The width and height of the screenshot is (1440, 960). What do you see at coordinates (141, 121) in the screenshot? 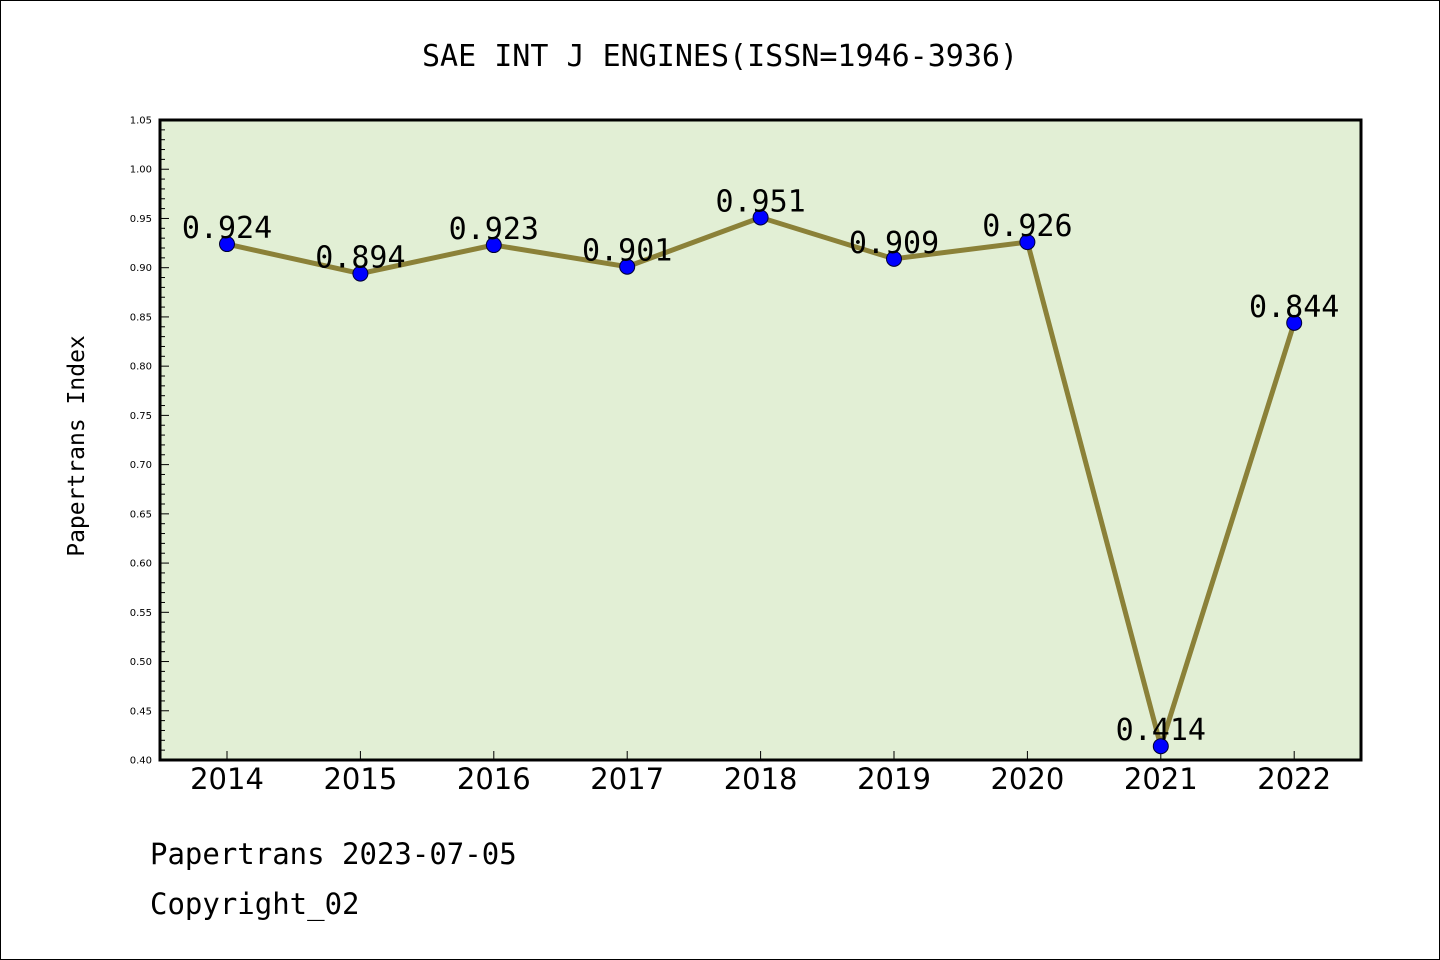
I see `y-tick-label: 1.05` at bounding box center [141, 121].